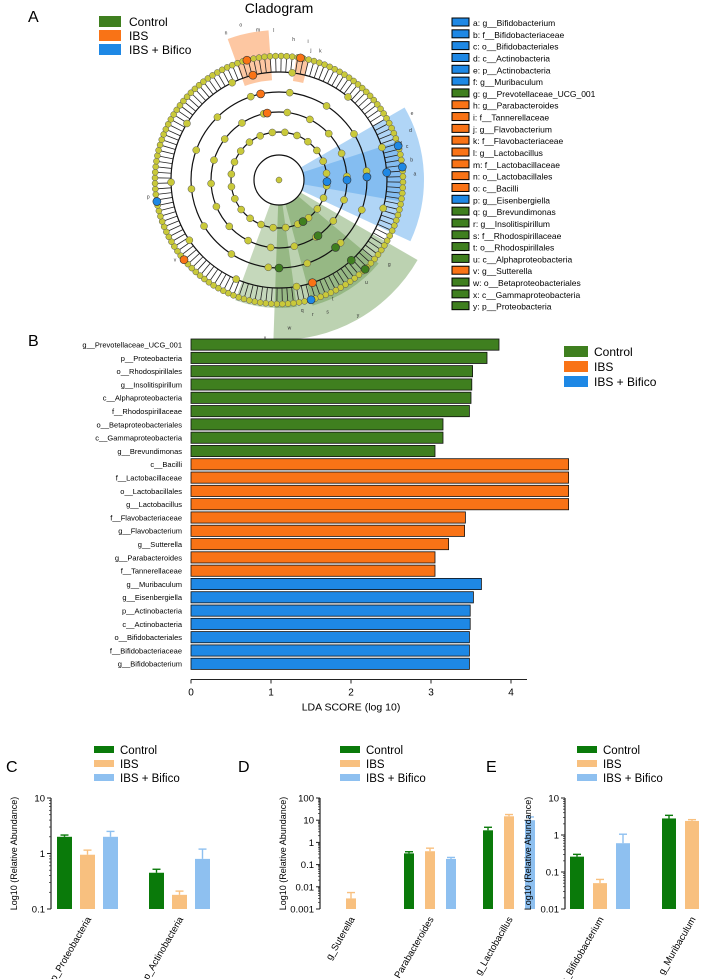  I want to click on abundance-y-tick-label: 0.01, so click(550, 910).